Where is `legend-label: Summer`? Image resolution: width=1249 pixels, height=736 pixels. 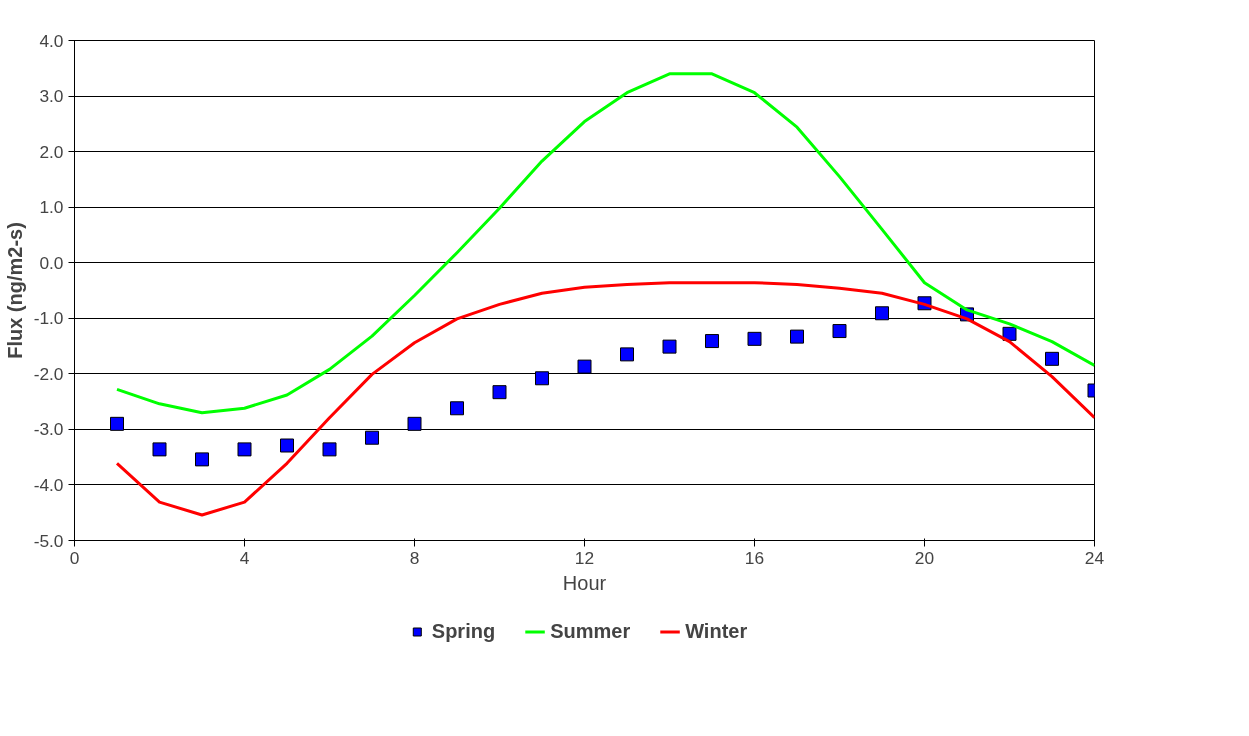 legend-label: Summer is located at coordinates (590, 631).